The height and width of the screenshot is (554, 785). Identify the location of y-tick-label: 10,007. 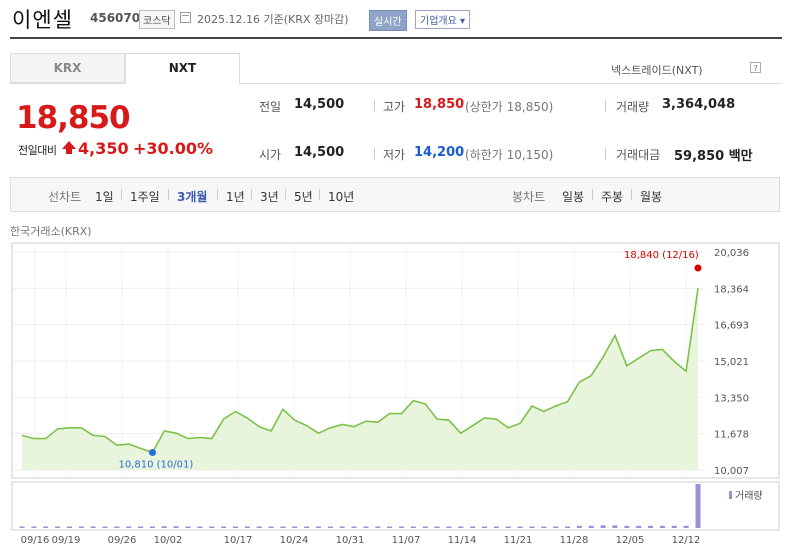
(731, 471).